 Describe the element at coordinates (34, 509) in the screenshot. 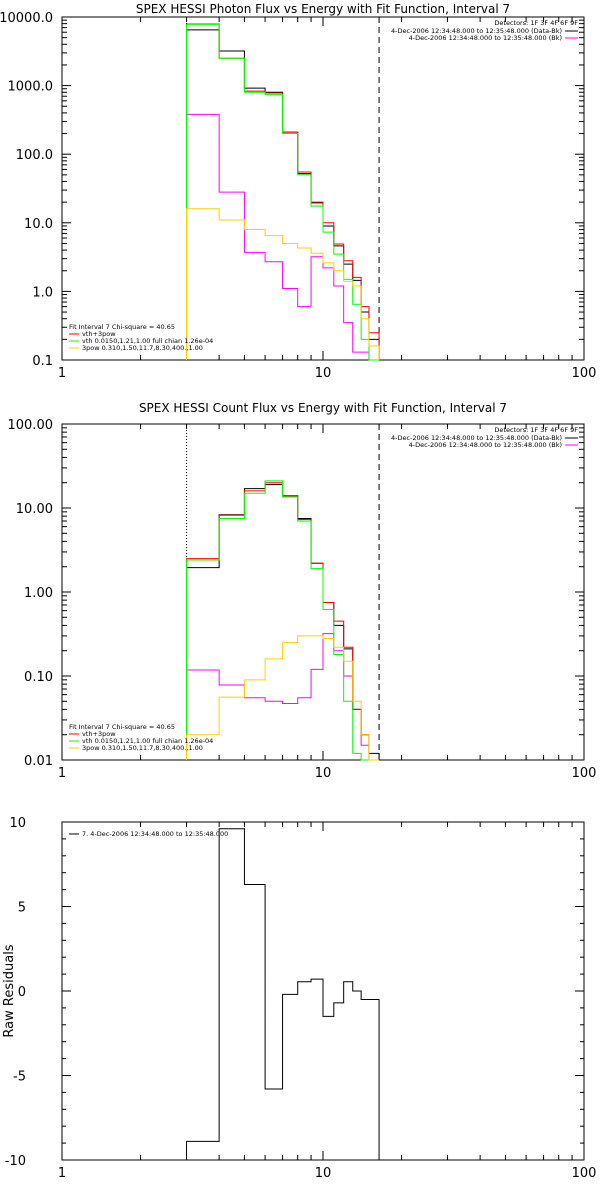

I see `y-tick-label: 10.00` at that location.